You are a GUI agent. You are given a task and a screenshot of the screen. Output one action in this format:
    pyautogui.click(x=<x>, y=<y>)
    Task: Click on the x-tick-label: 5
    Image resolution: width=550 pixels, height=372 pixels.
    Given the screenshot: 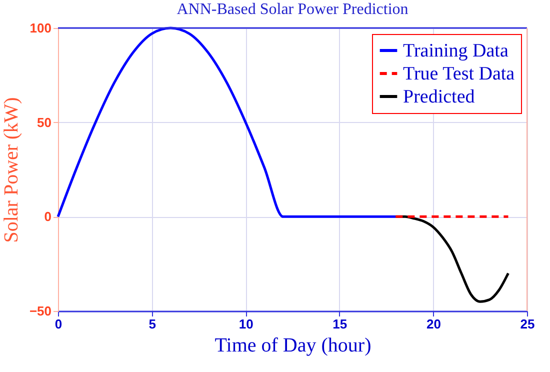 What is the action you would take?
    pyautogui.click(x=152, y=324)
    